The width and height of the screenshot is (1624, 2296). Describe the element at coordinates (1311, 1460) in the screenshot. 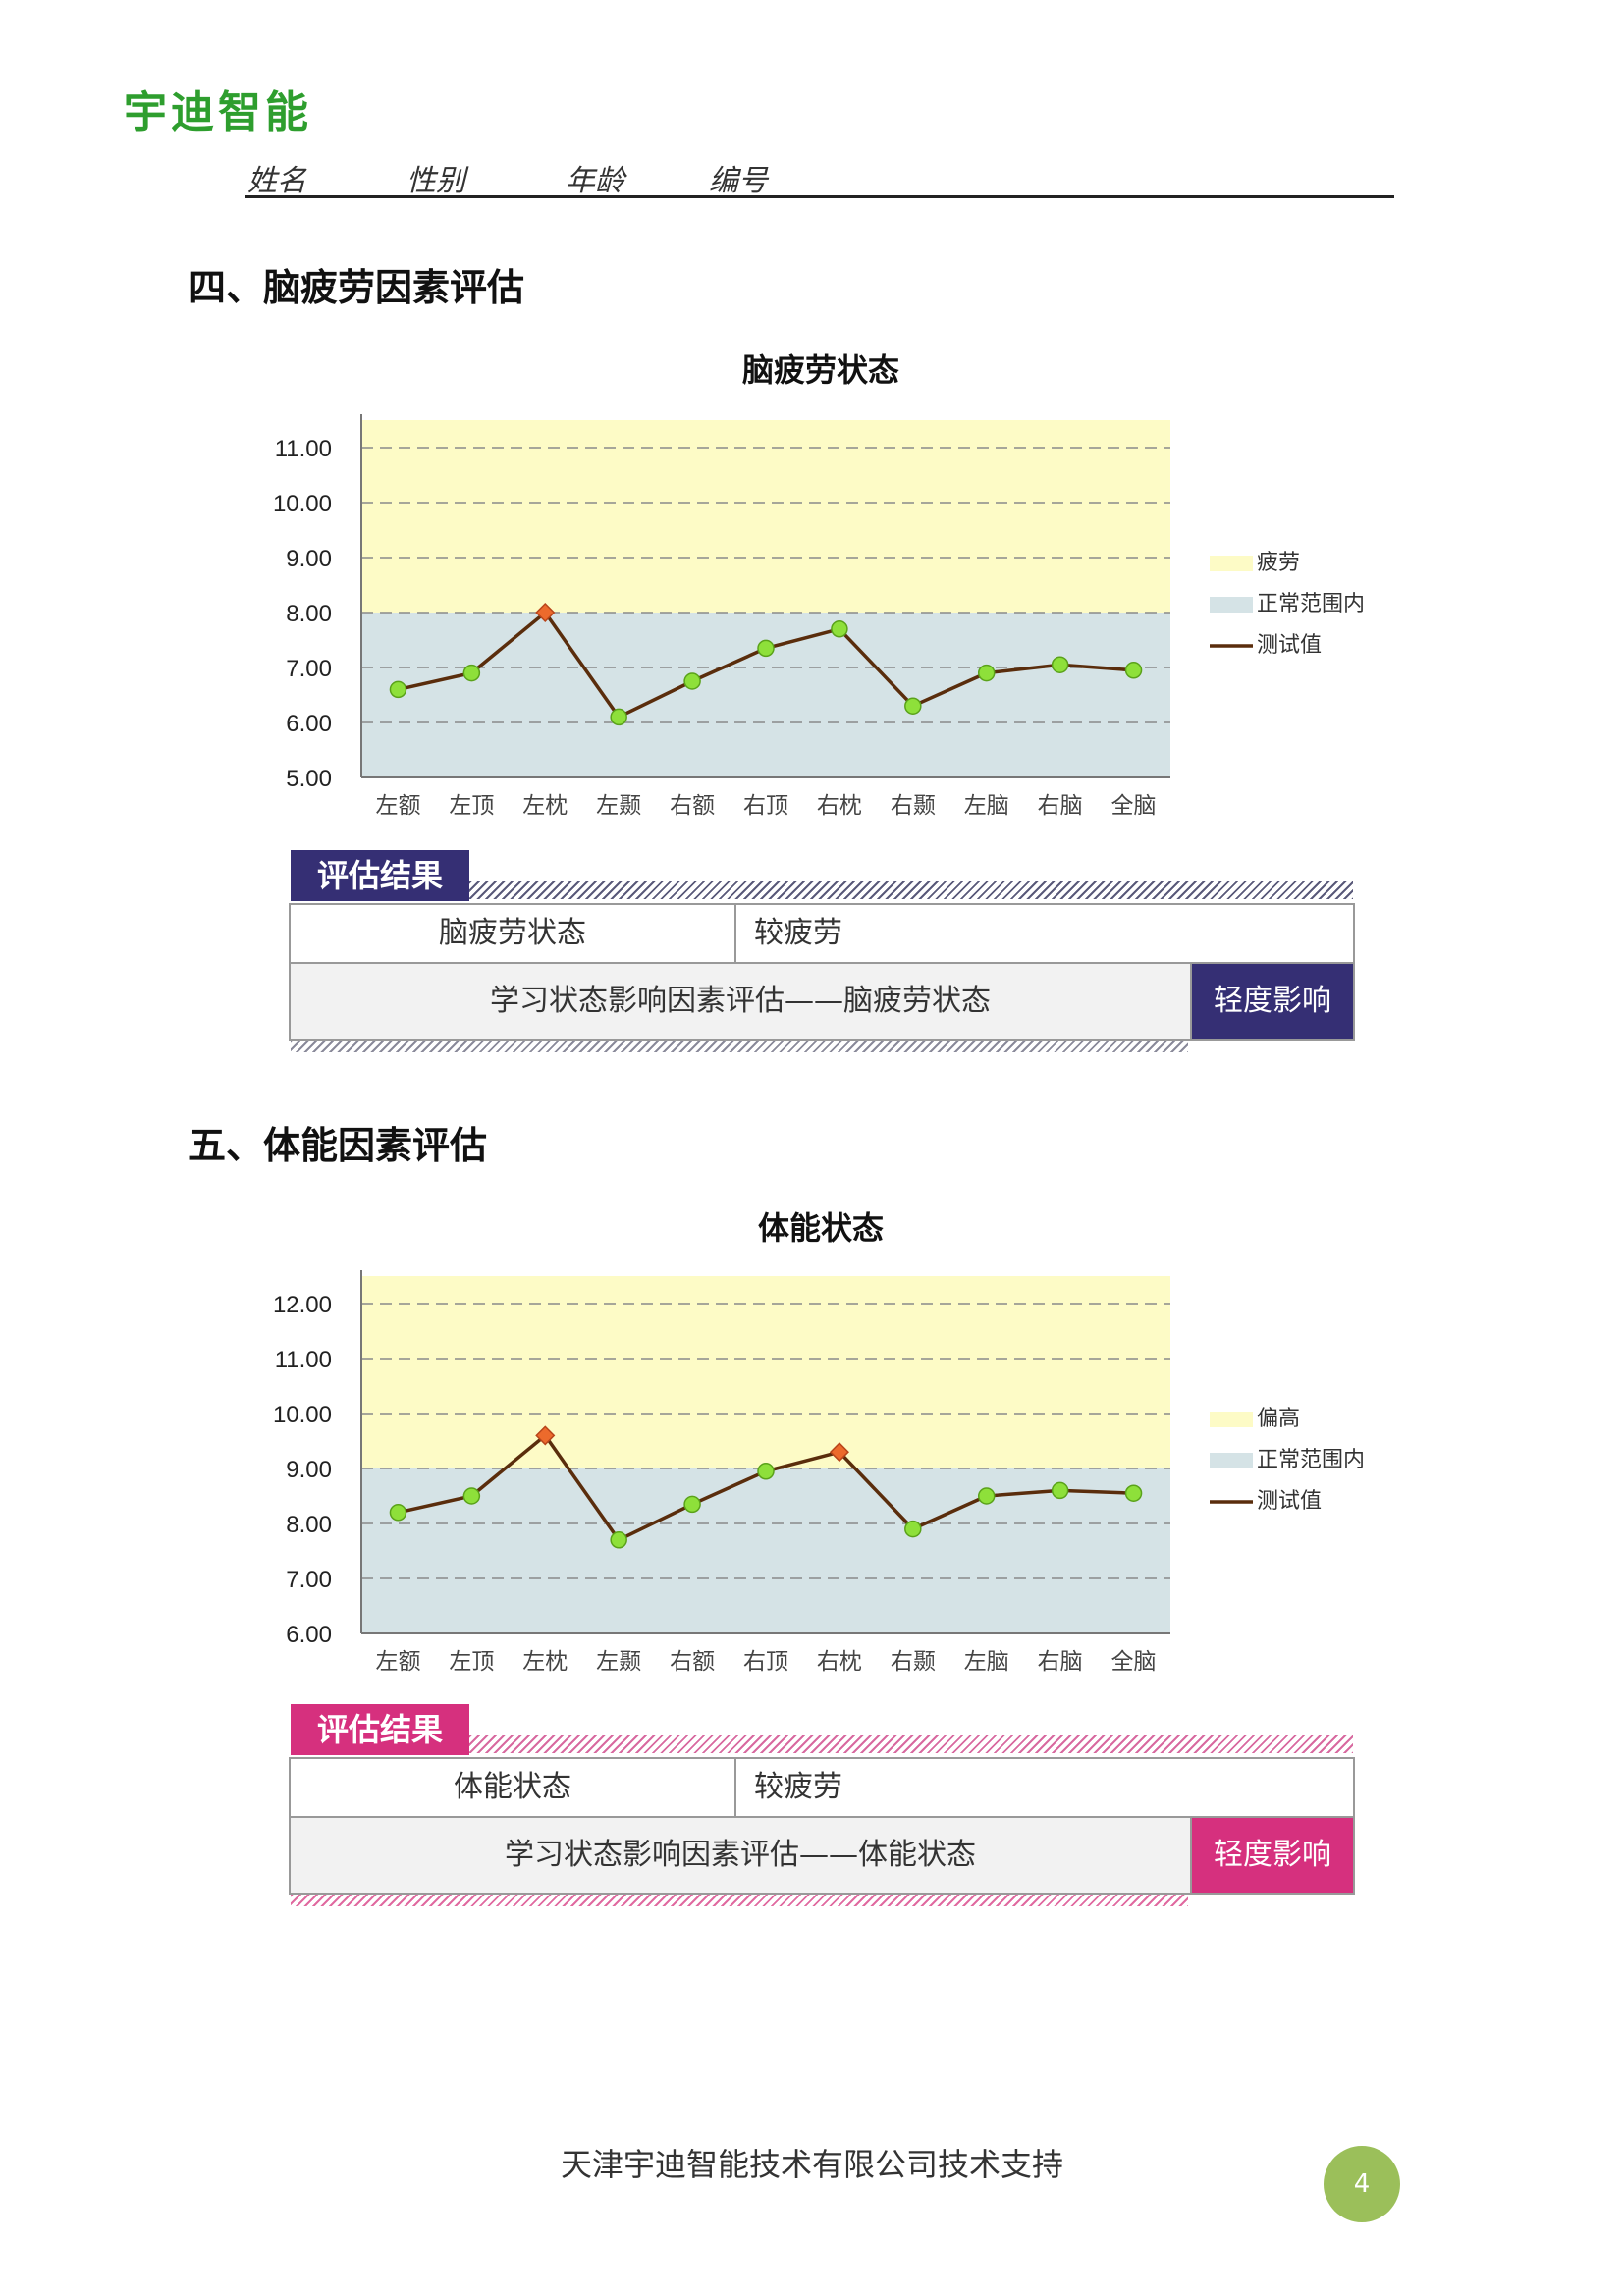

I see `legend-label: 正常范围内` at that location.